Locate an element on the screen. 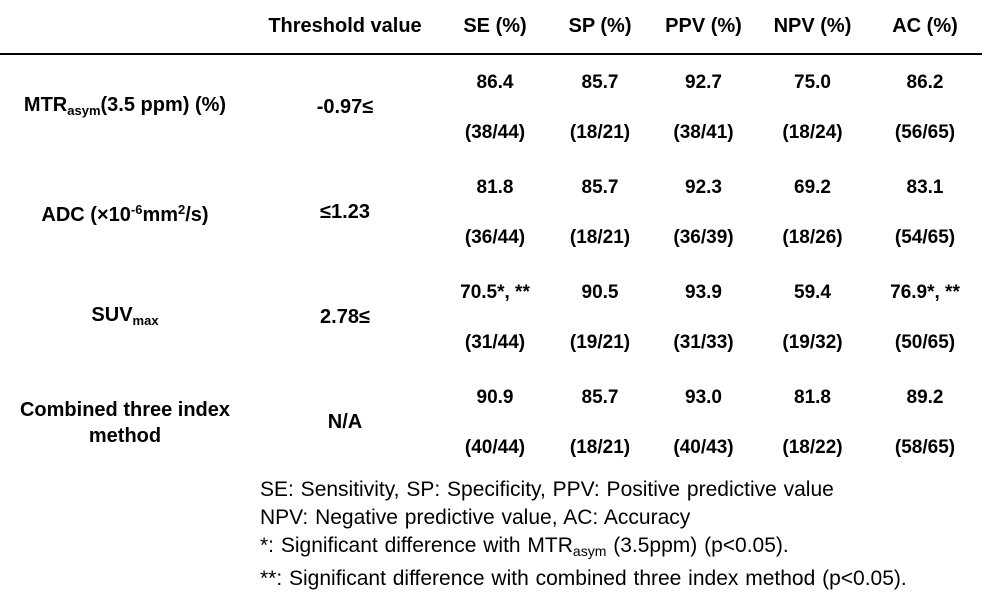  percent-value: 70.5*, ** is located at coordinates (495, 292).